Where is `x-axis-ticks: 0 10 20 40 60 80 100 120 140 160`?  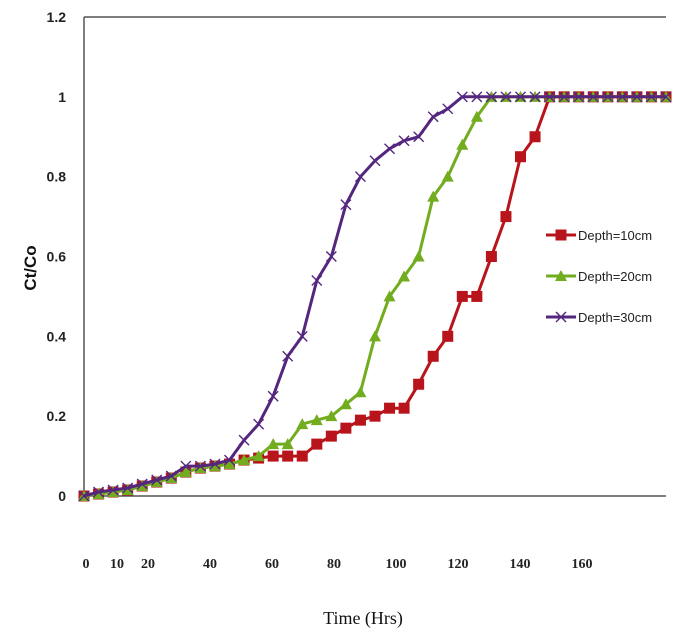
x-axis-ticks: 0 10 20 40 60 80 100 120 140 160 is located at coordinates (338, 564).